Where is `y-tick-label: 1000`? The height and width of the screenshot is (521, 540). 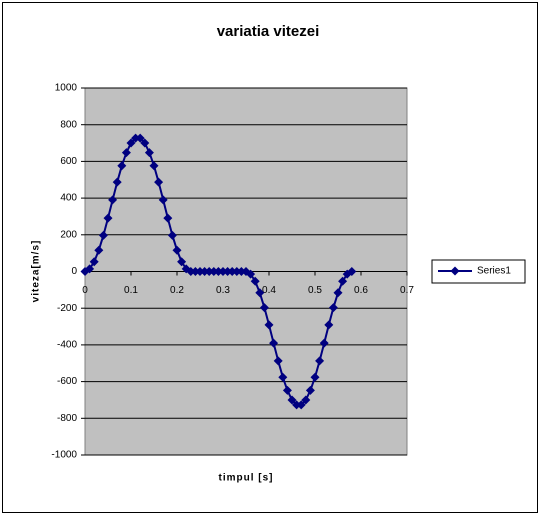
y-tick-label: 1000 is located at coordinates (66, 88).